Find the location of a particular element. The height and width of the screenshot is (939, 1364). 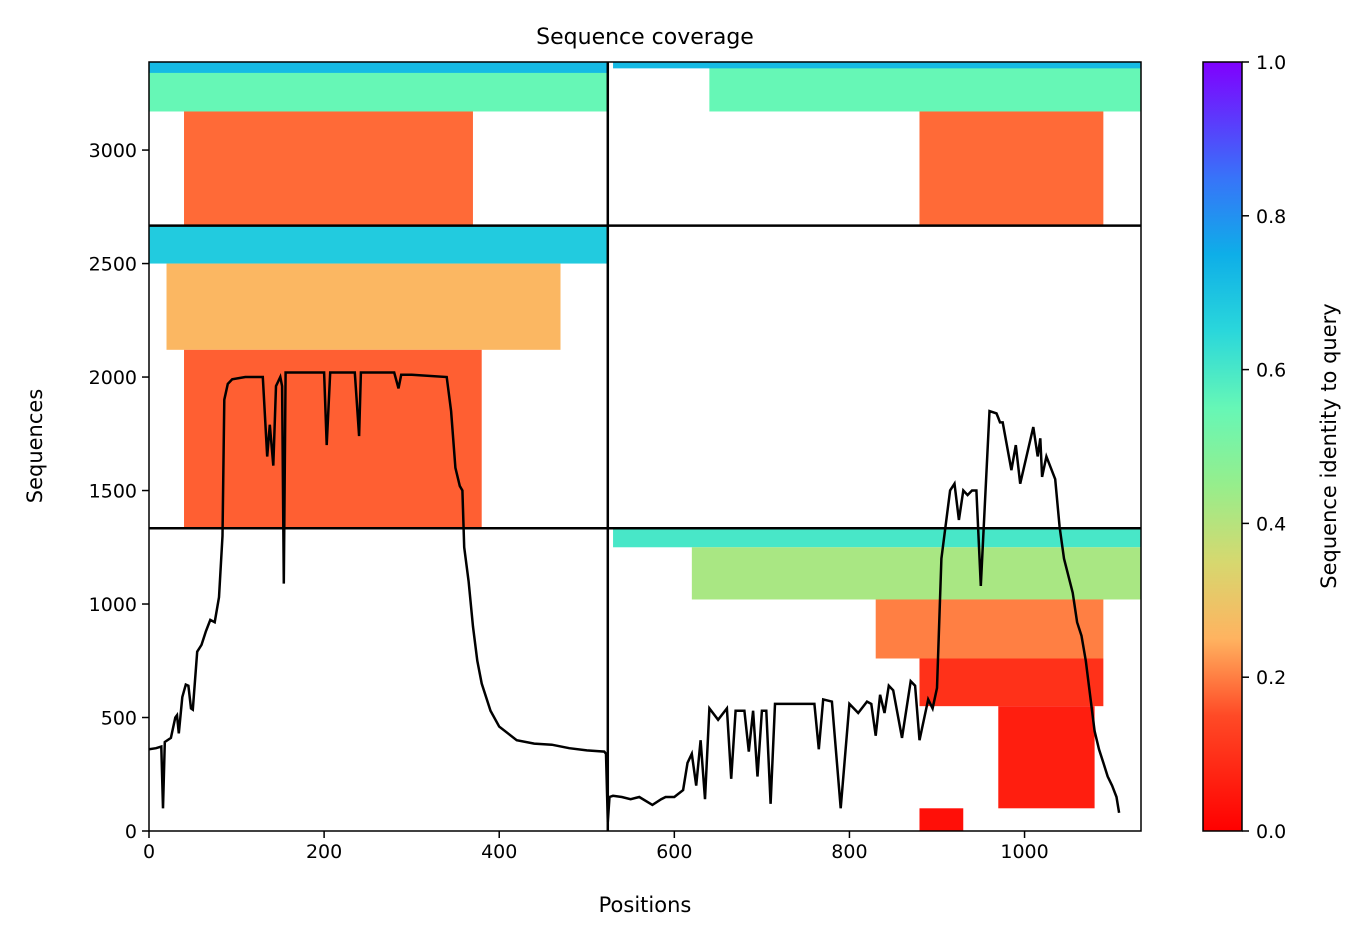

y-tick-label-1500: 1500 is located at coordinates (113, 492).